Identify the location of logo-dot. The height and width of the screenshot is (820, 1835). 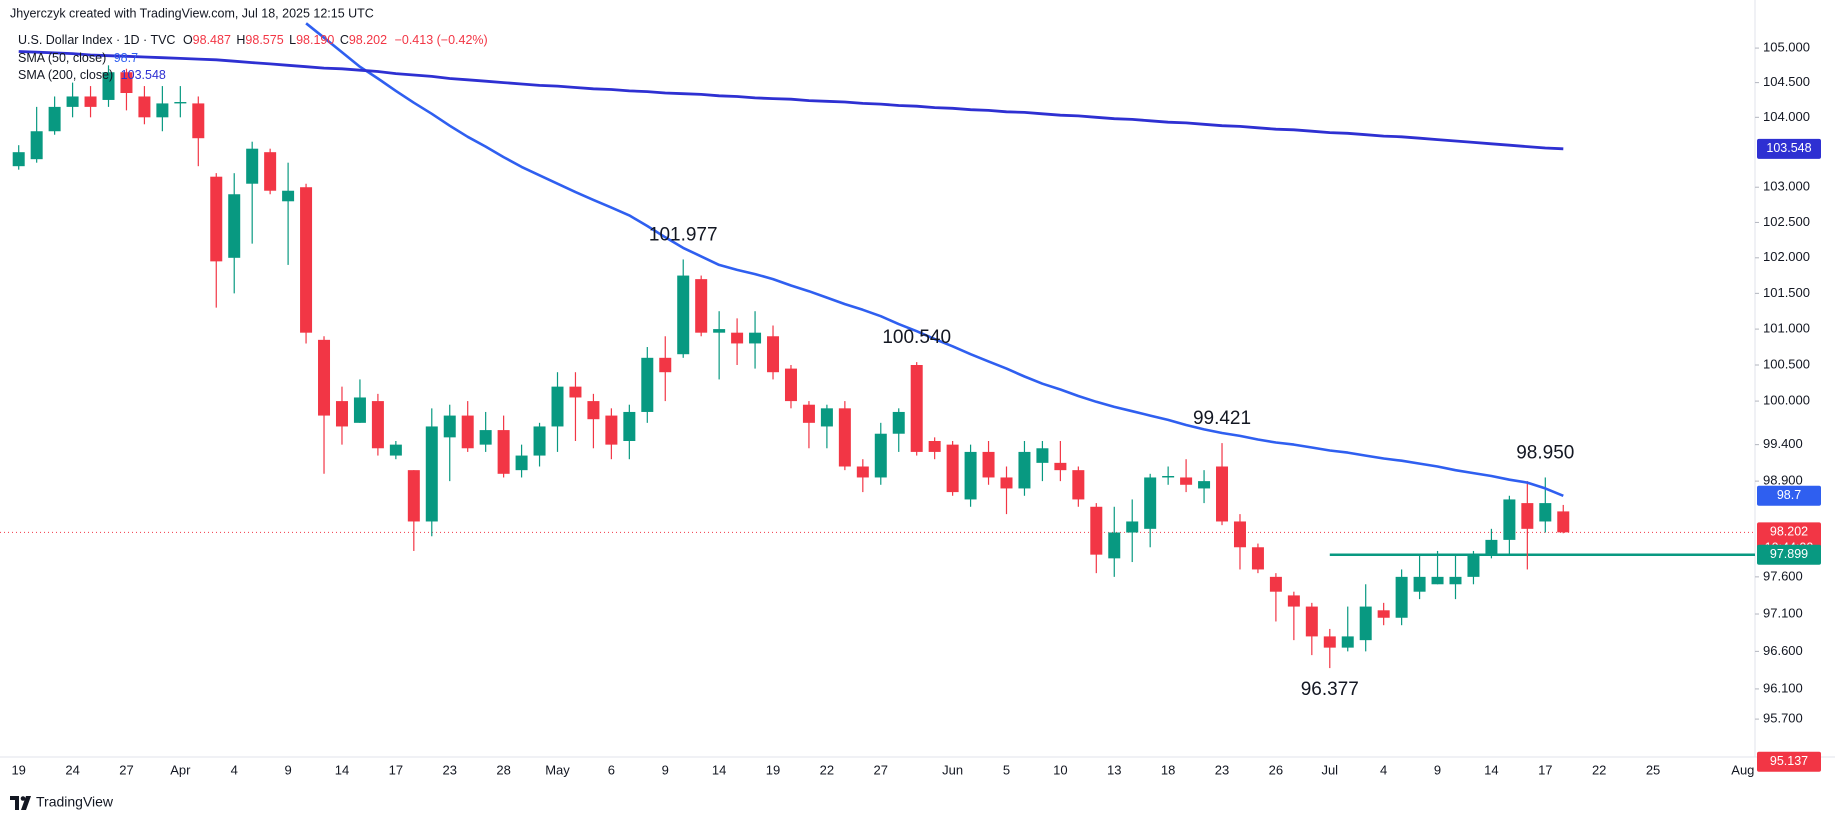
(23, 798).